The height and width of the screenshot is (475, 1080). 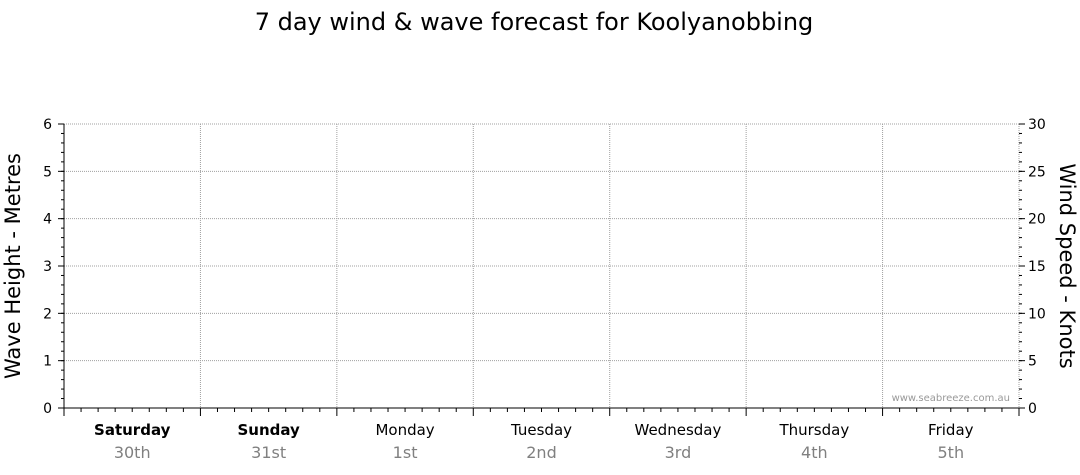 I want to click on right-tick-label: 25, so click(x=1037, y=172).